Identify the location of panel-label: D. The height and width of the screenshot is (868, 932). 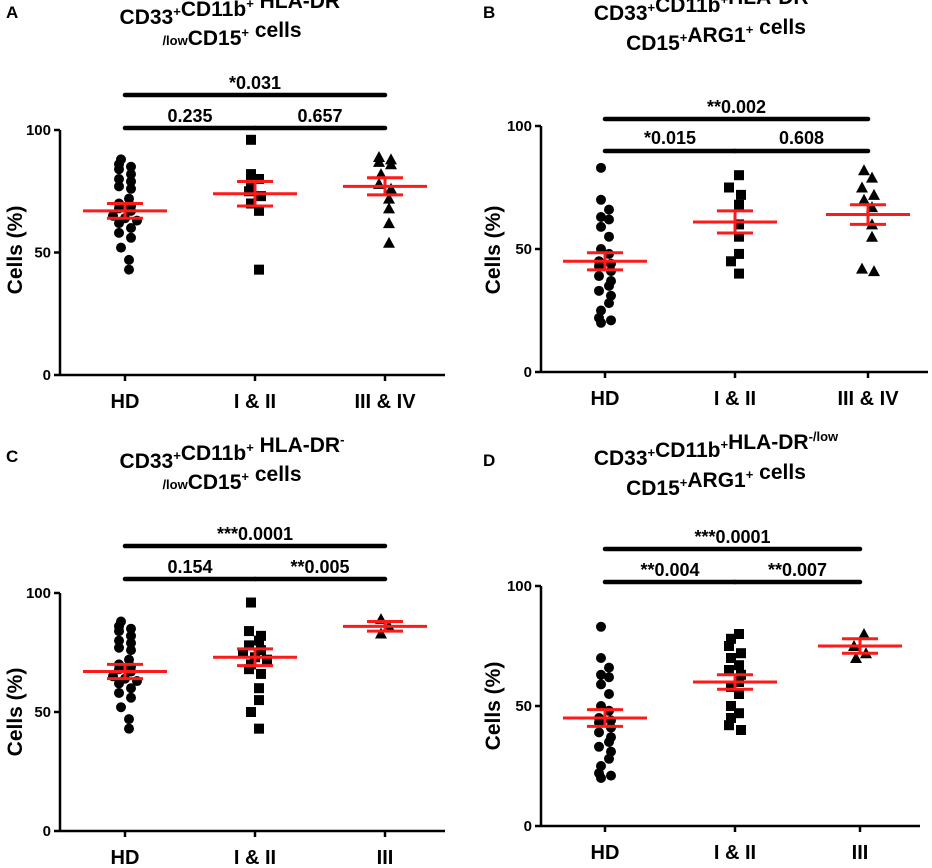
(489, 460).